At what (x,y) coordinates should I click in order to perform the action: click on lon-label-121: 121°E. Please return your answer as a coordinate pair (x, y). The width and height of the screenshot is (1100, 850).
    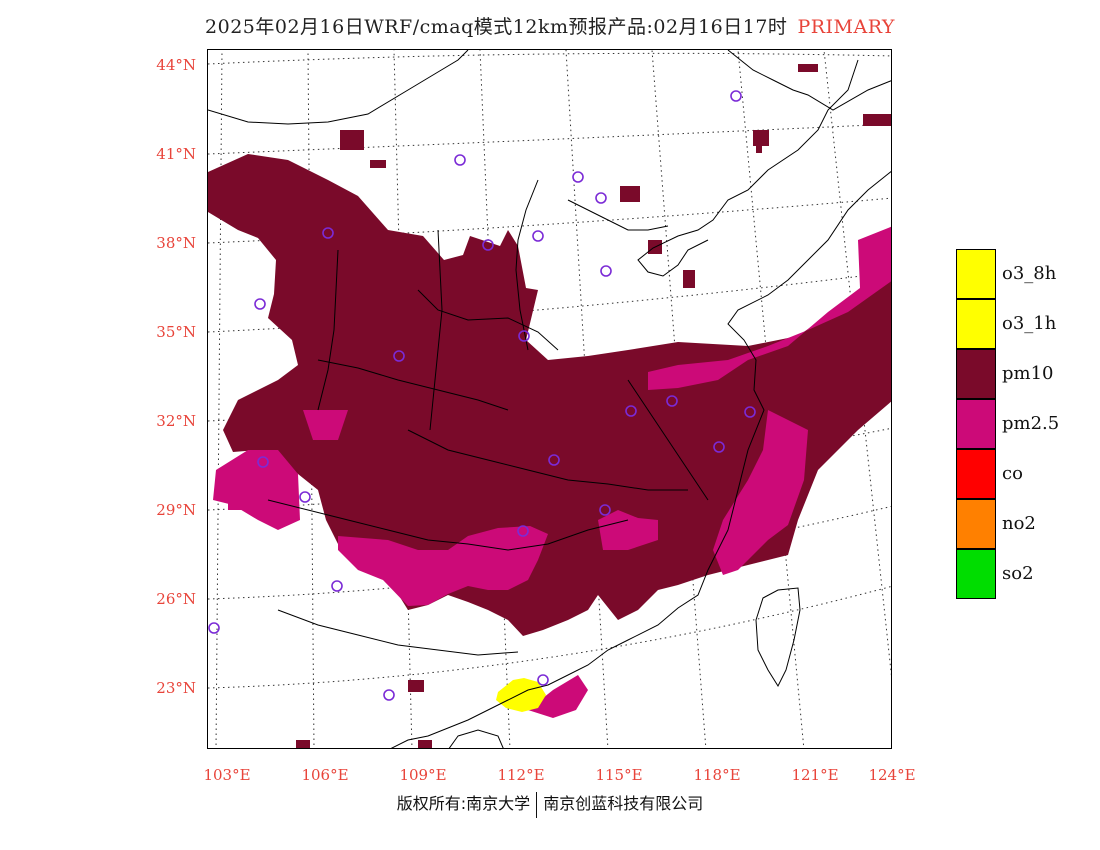
    Looking at the image, I should click on (815, 775).